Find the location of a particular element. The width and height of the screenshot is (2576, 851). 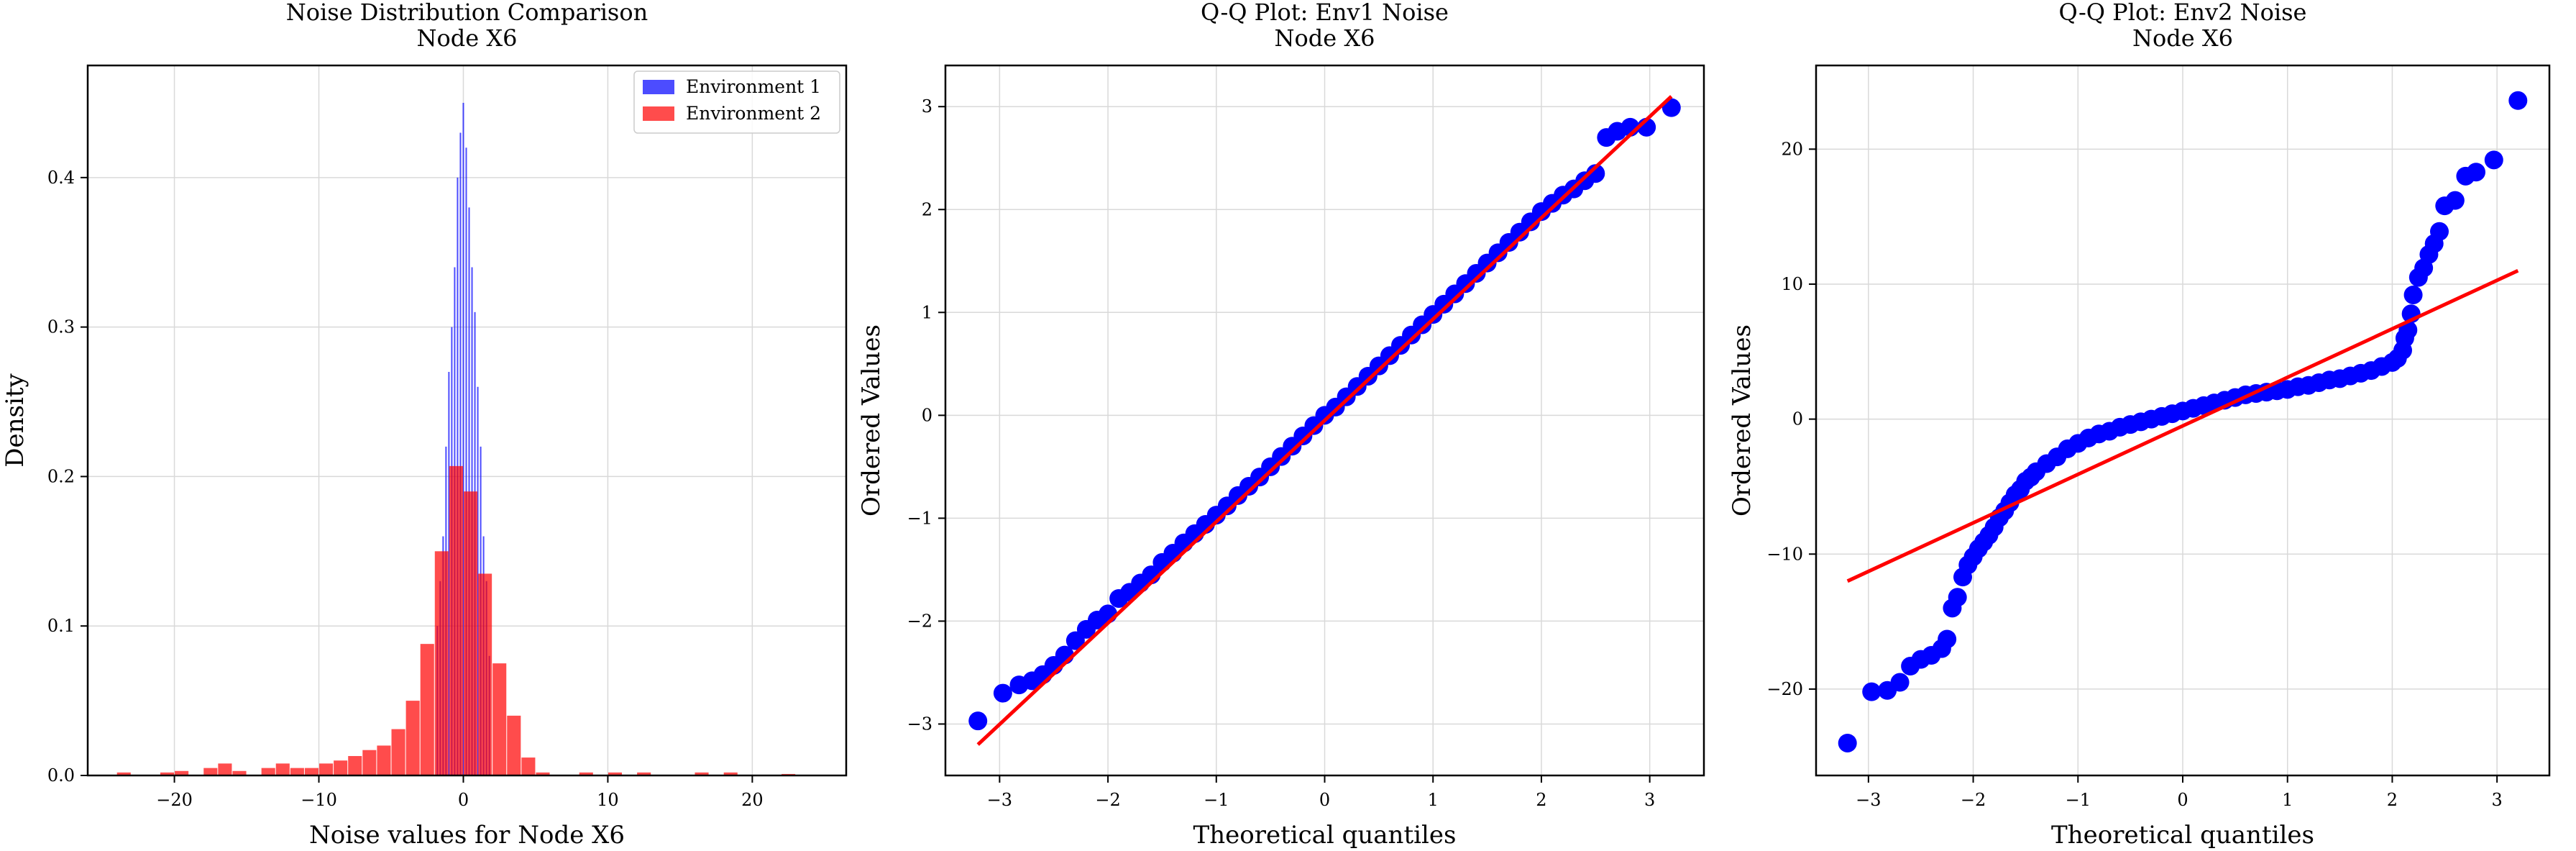

x-tick-label: −3 is located at coordinates (999, 800).